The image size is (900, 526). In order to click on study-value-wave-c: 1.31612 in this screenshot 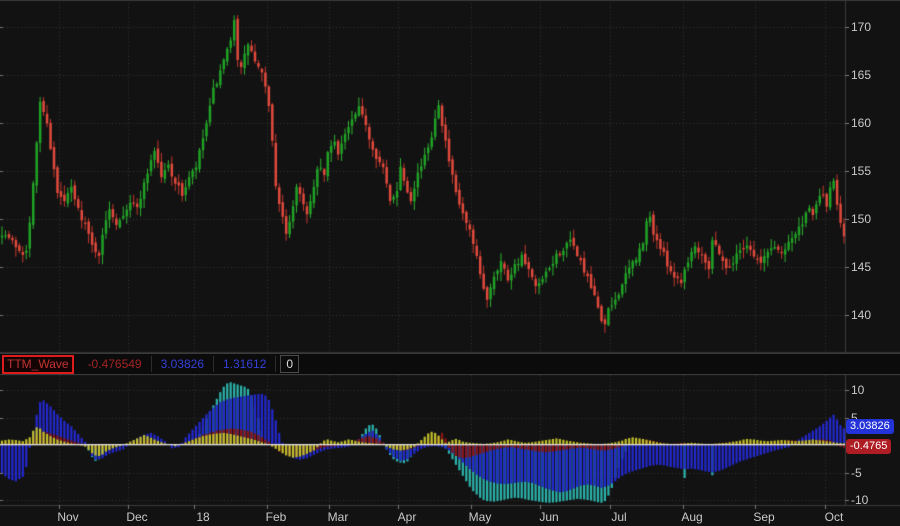, I will do `click(245, 364)`.